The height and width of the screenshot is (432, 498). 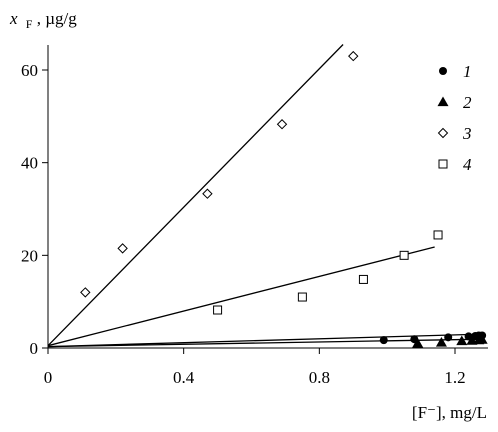 What do you see at coordinates (29, 255) in the screenshot?
I see `y-tick-label-2: 20` at bounding box center [29, 255].